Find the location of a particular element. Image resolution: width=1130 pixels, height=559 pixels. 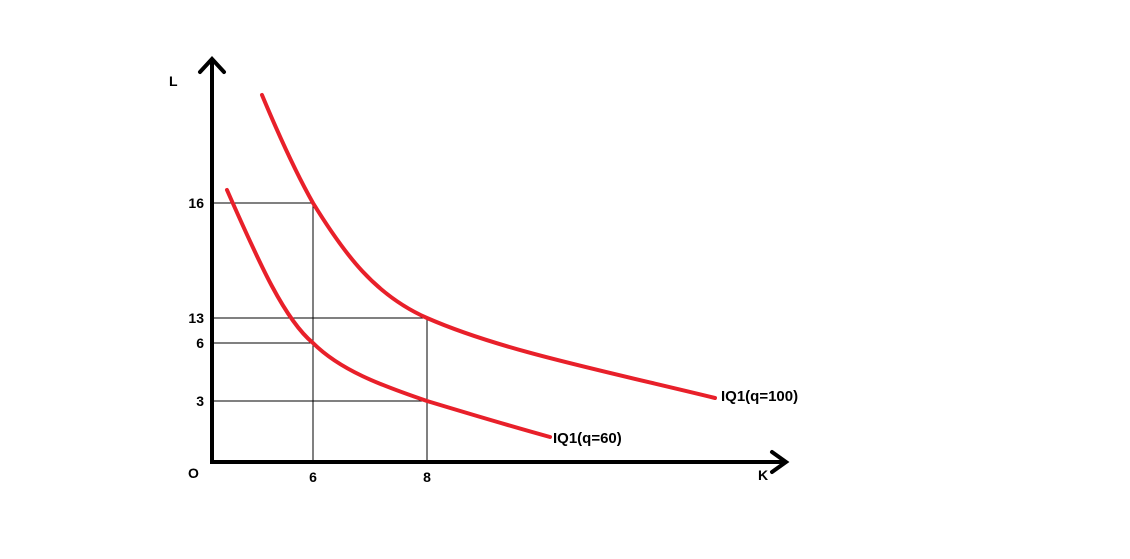

x-axis-label: K is located at coordinates (763, 475).